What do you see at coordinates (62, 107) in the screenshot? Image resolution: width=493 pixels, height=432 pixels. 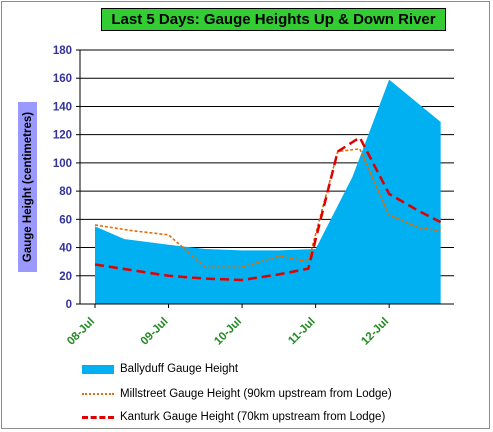 I see `y-tick-label-140: 140` at bounding box center [62, 107].